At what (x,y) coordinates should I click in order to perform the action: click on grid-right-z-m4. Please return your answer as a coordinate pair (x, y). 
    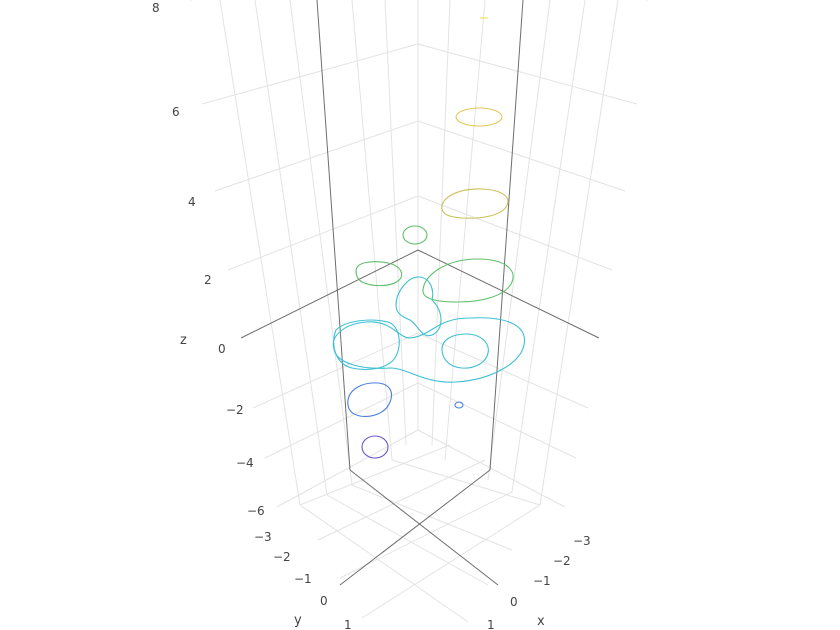
    Looking at the image, I should click on (497, 420).